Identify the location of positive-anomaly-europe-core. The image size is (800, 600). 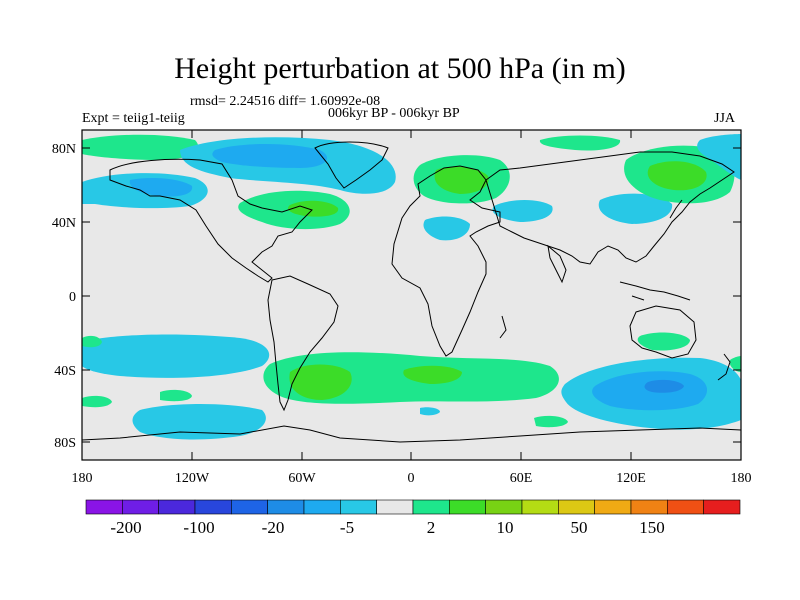
(461, 180).